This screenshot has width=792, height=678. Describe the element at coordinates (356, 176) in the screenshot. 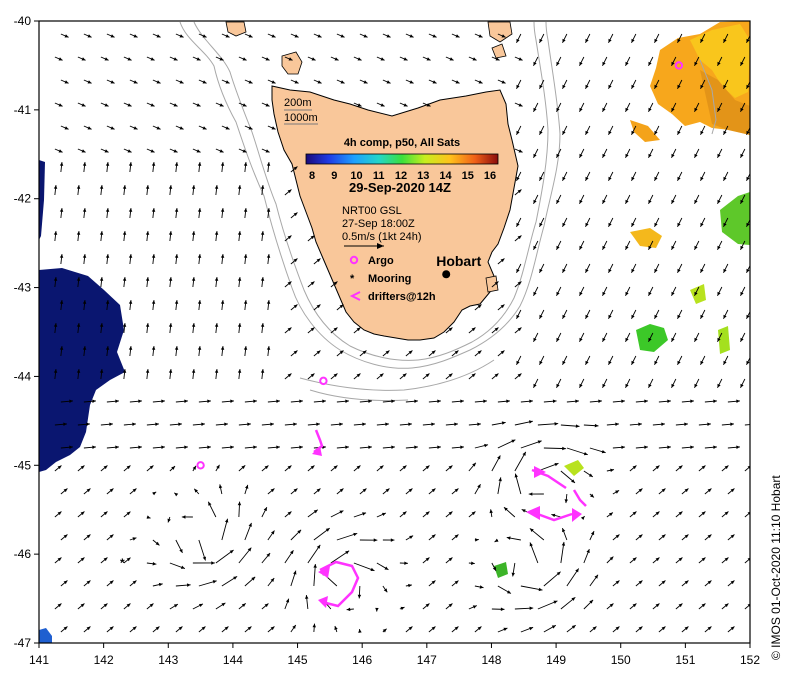

I see `colorbar-tick-label: 10` at that location.